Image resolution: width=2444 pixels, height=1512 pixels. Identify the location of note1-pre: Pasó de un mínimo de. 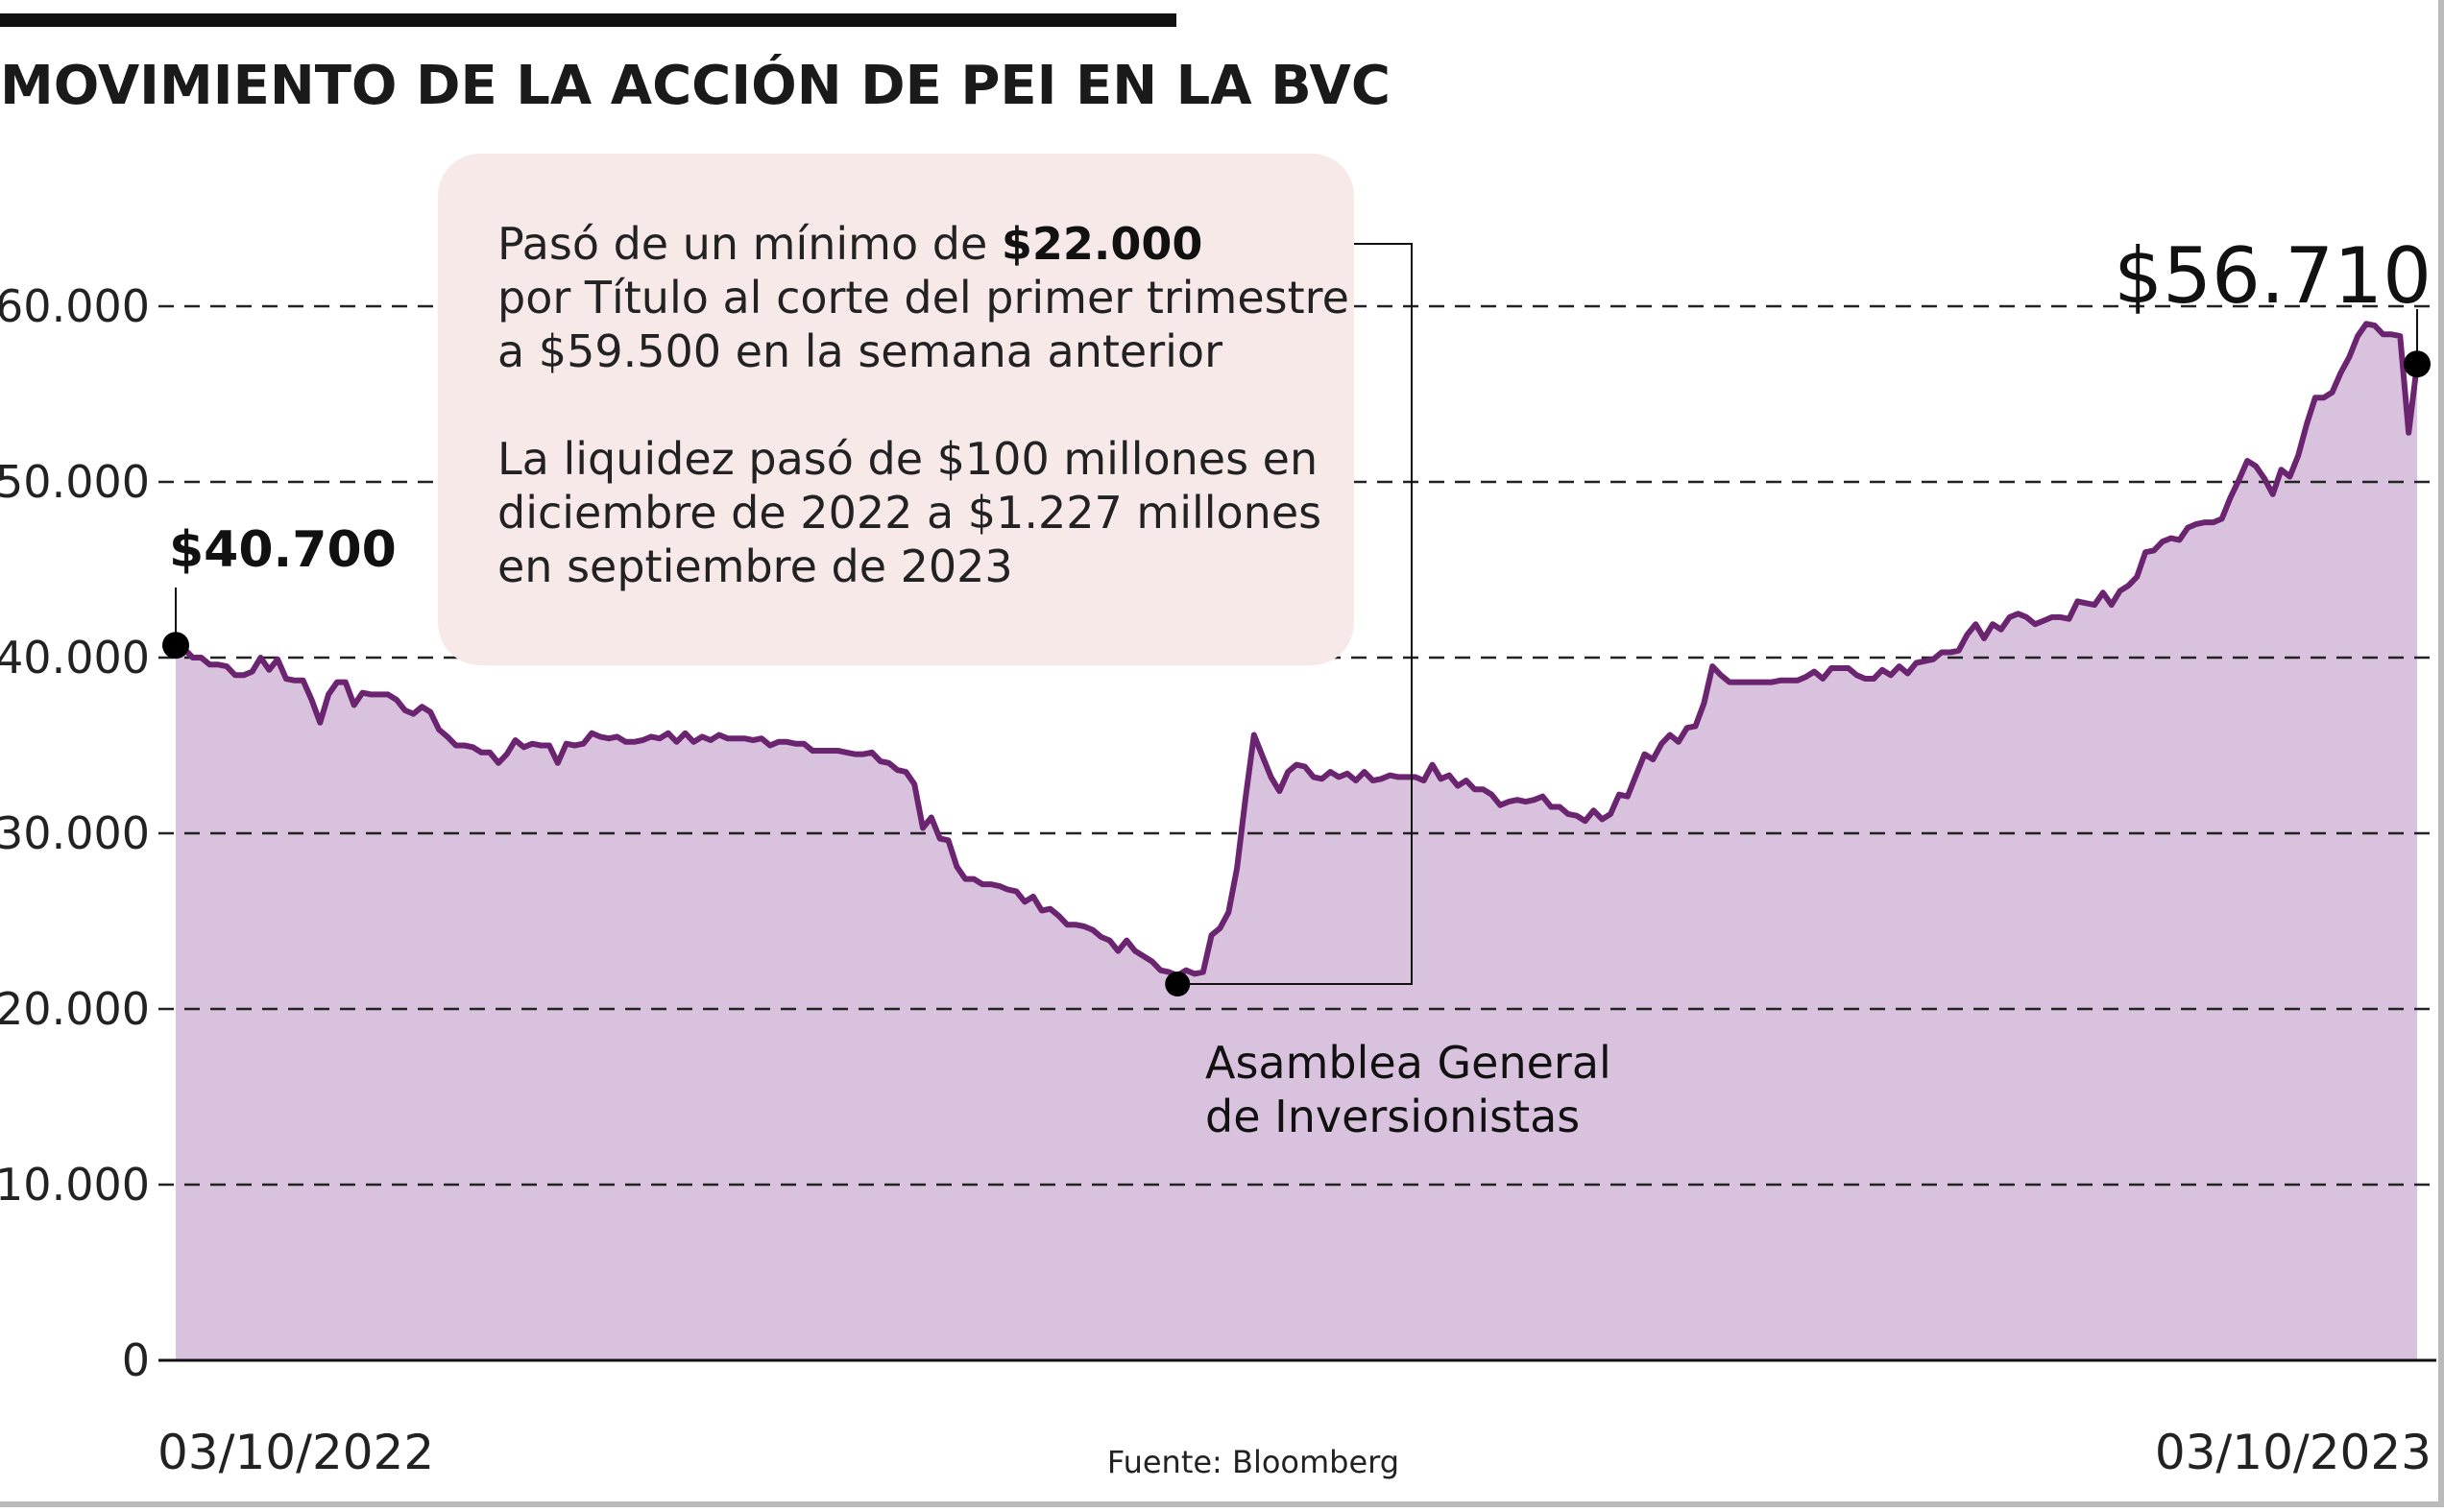
(749, 244).